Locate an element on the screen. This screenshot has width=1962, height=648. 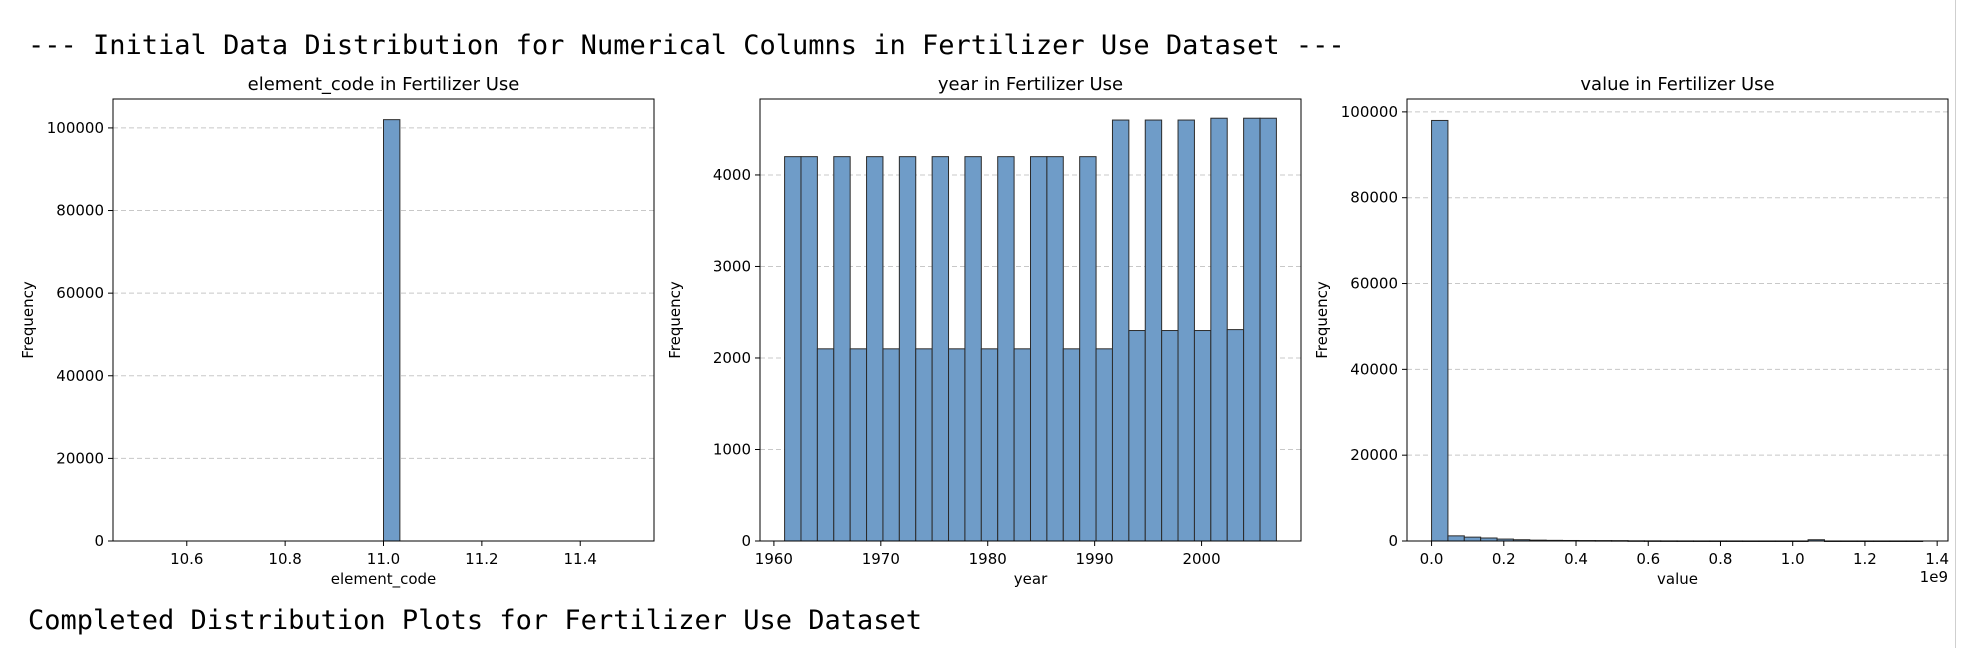
x-axis-label: year is located at coordinates (1031, 579).